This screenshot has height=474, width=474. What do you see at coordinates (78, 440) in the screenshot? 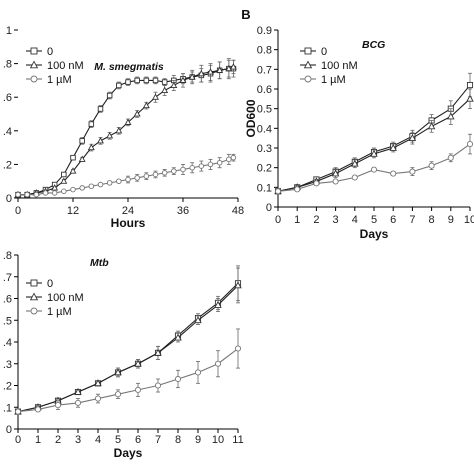
I see `x-tick-label: 3` at bounding box center [78, 440].